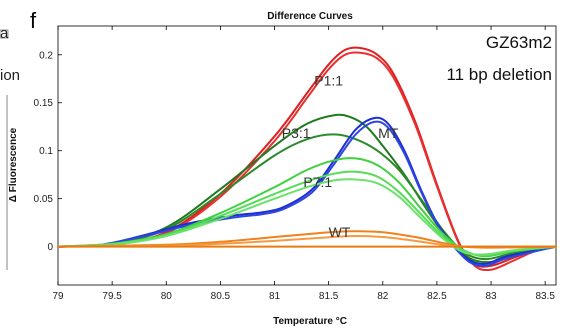  What do you see at coordinates (388, 133) in the screenshot?
I see `curve-label-2: MT` at bounding box center [388, 133].